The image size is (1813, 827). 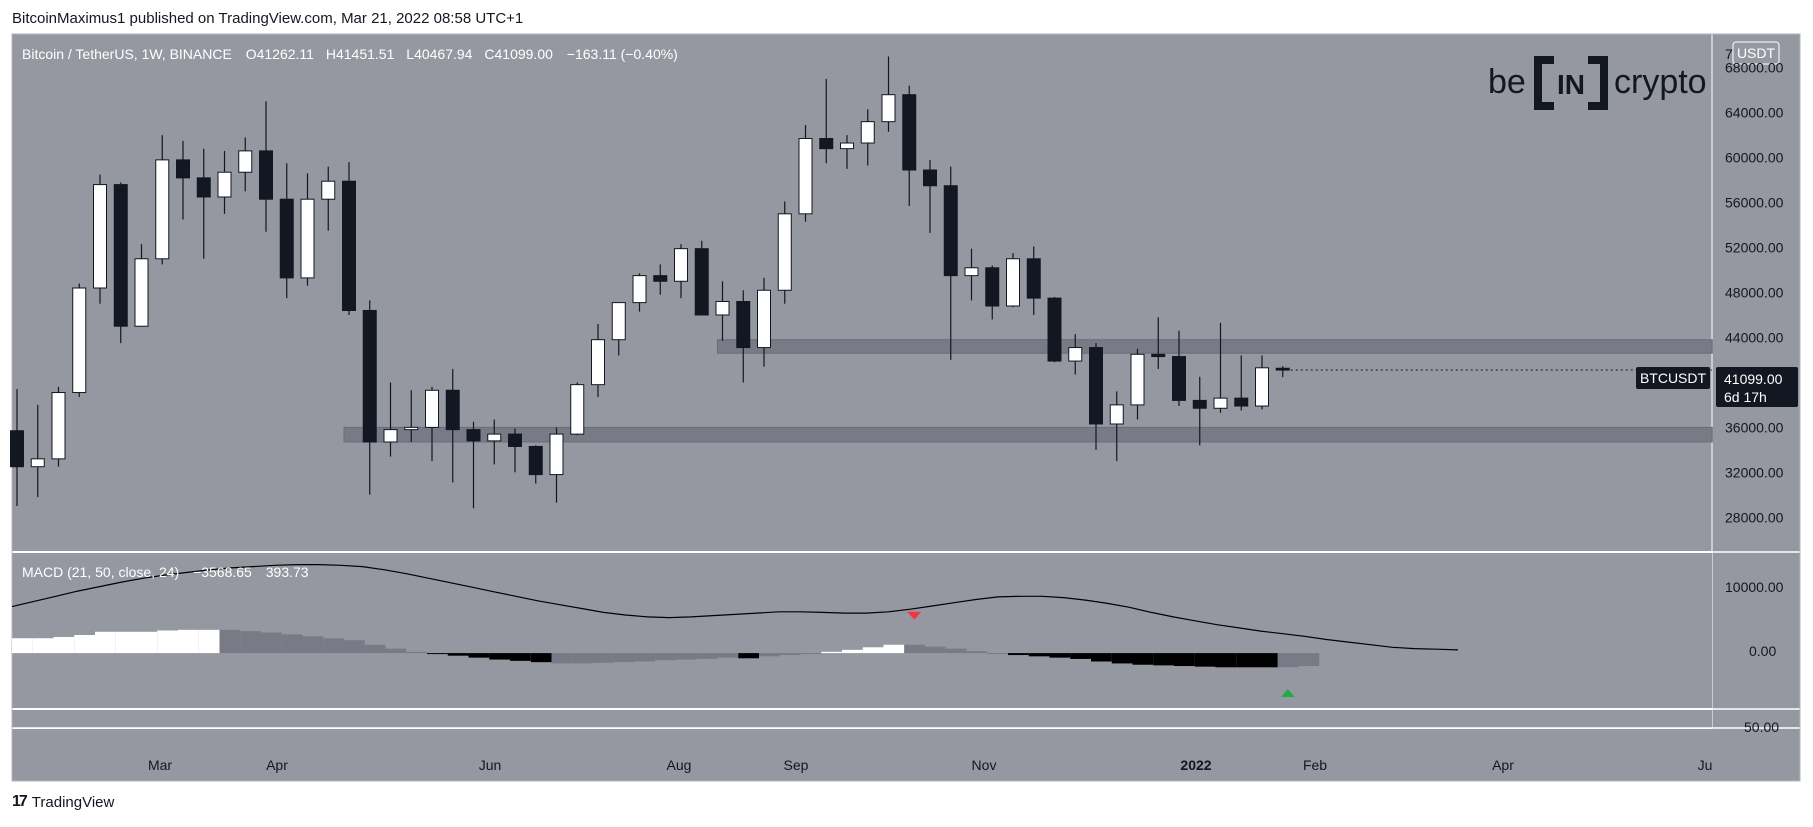 What do you see at coordinates (1754, 517) in the screenshot?
I see `price-axis-label: 28000.00` at bounding box center [1754, 517].